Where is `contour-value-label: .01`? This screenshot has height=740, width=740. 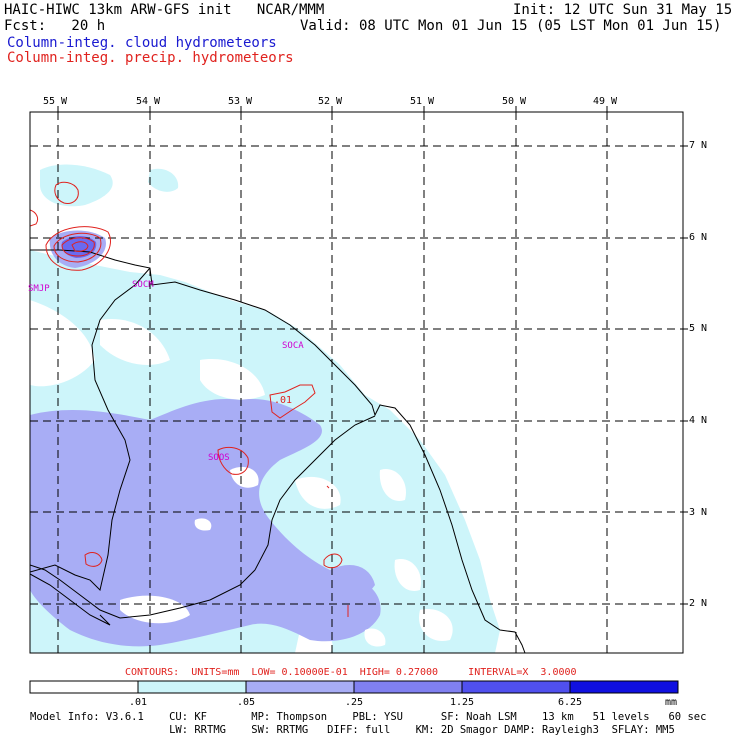
contour-value-label: .01 is located at coordinates (283, 400).